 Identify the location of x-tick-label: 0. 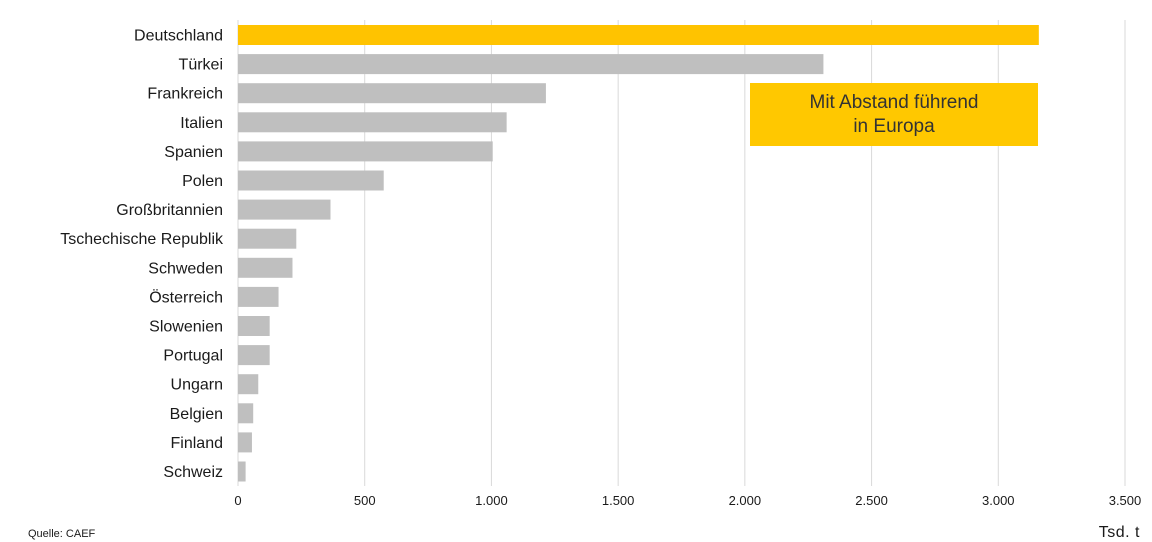
(237, 500).